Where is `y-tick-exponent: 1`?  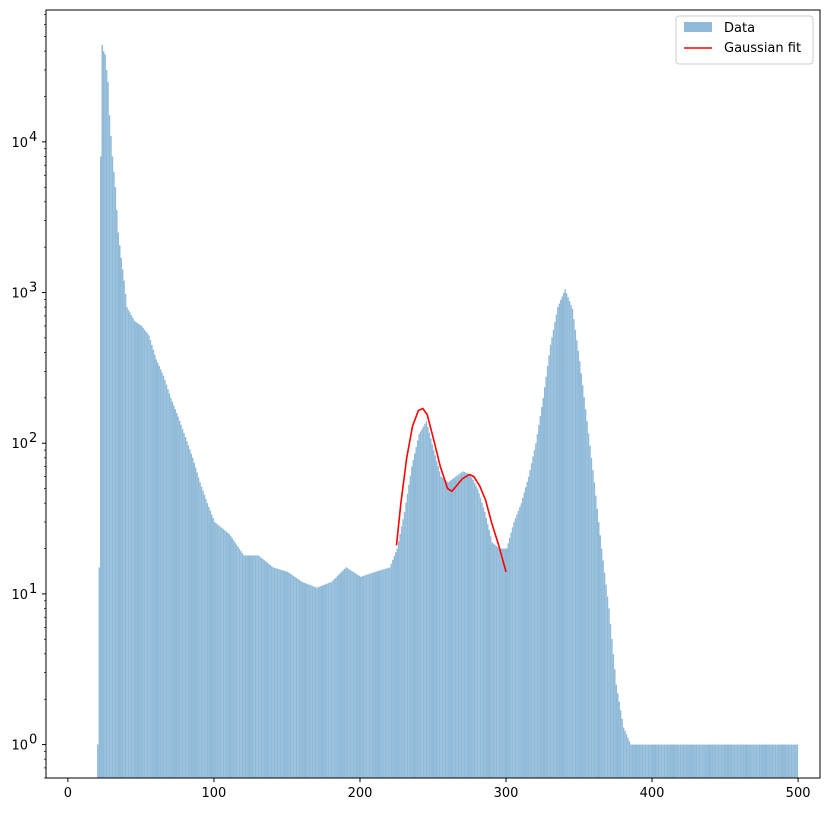 y-tick-exponent: 1 is located at coordinates (33, 589).